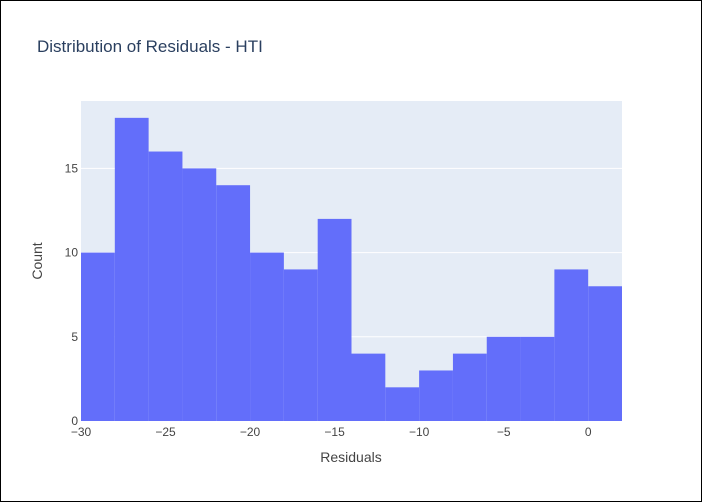  I want to click on y-tick-label: 10, so click(72, 253).